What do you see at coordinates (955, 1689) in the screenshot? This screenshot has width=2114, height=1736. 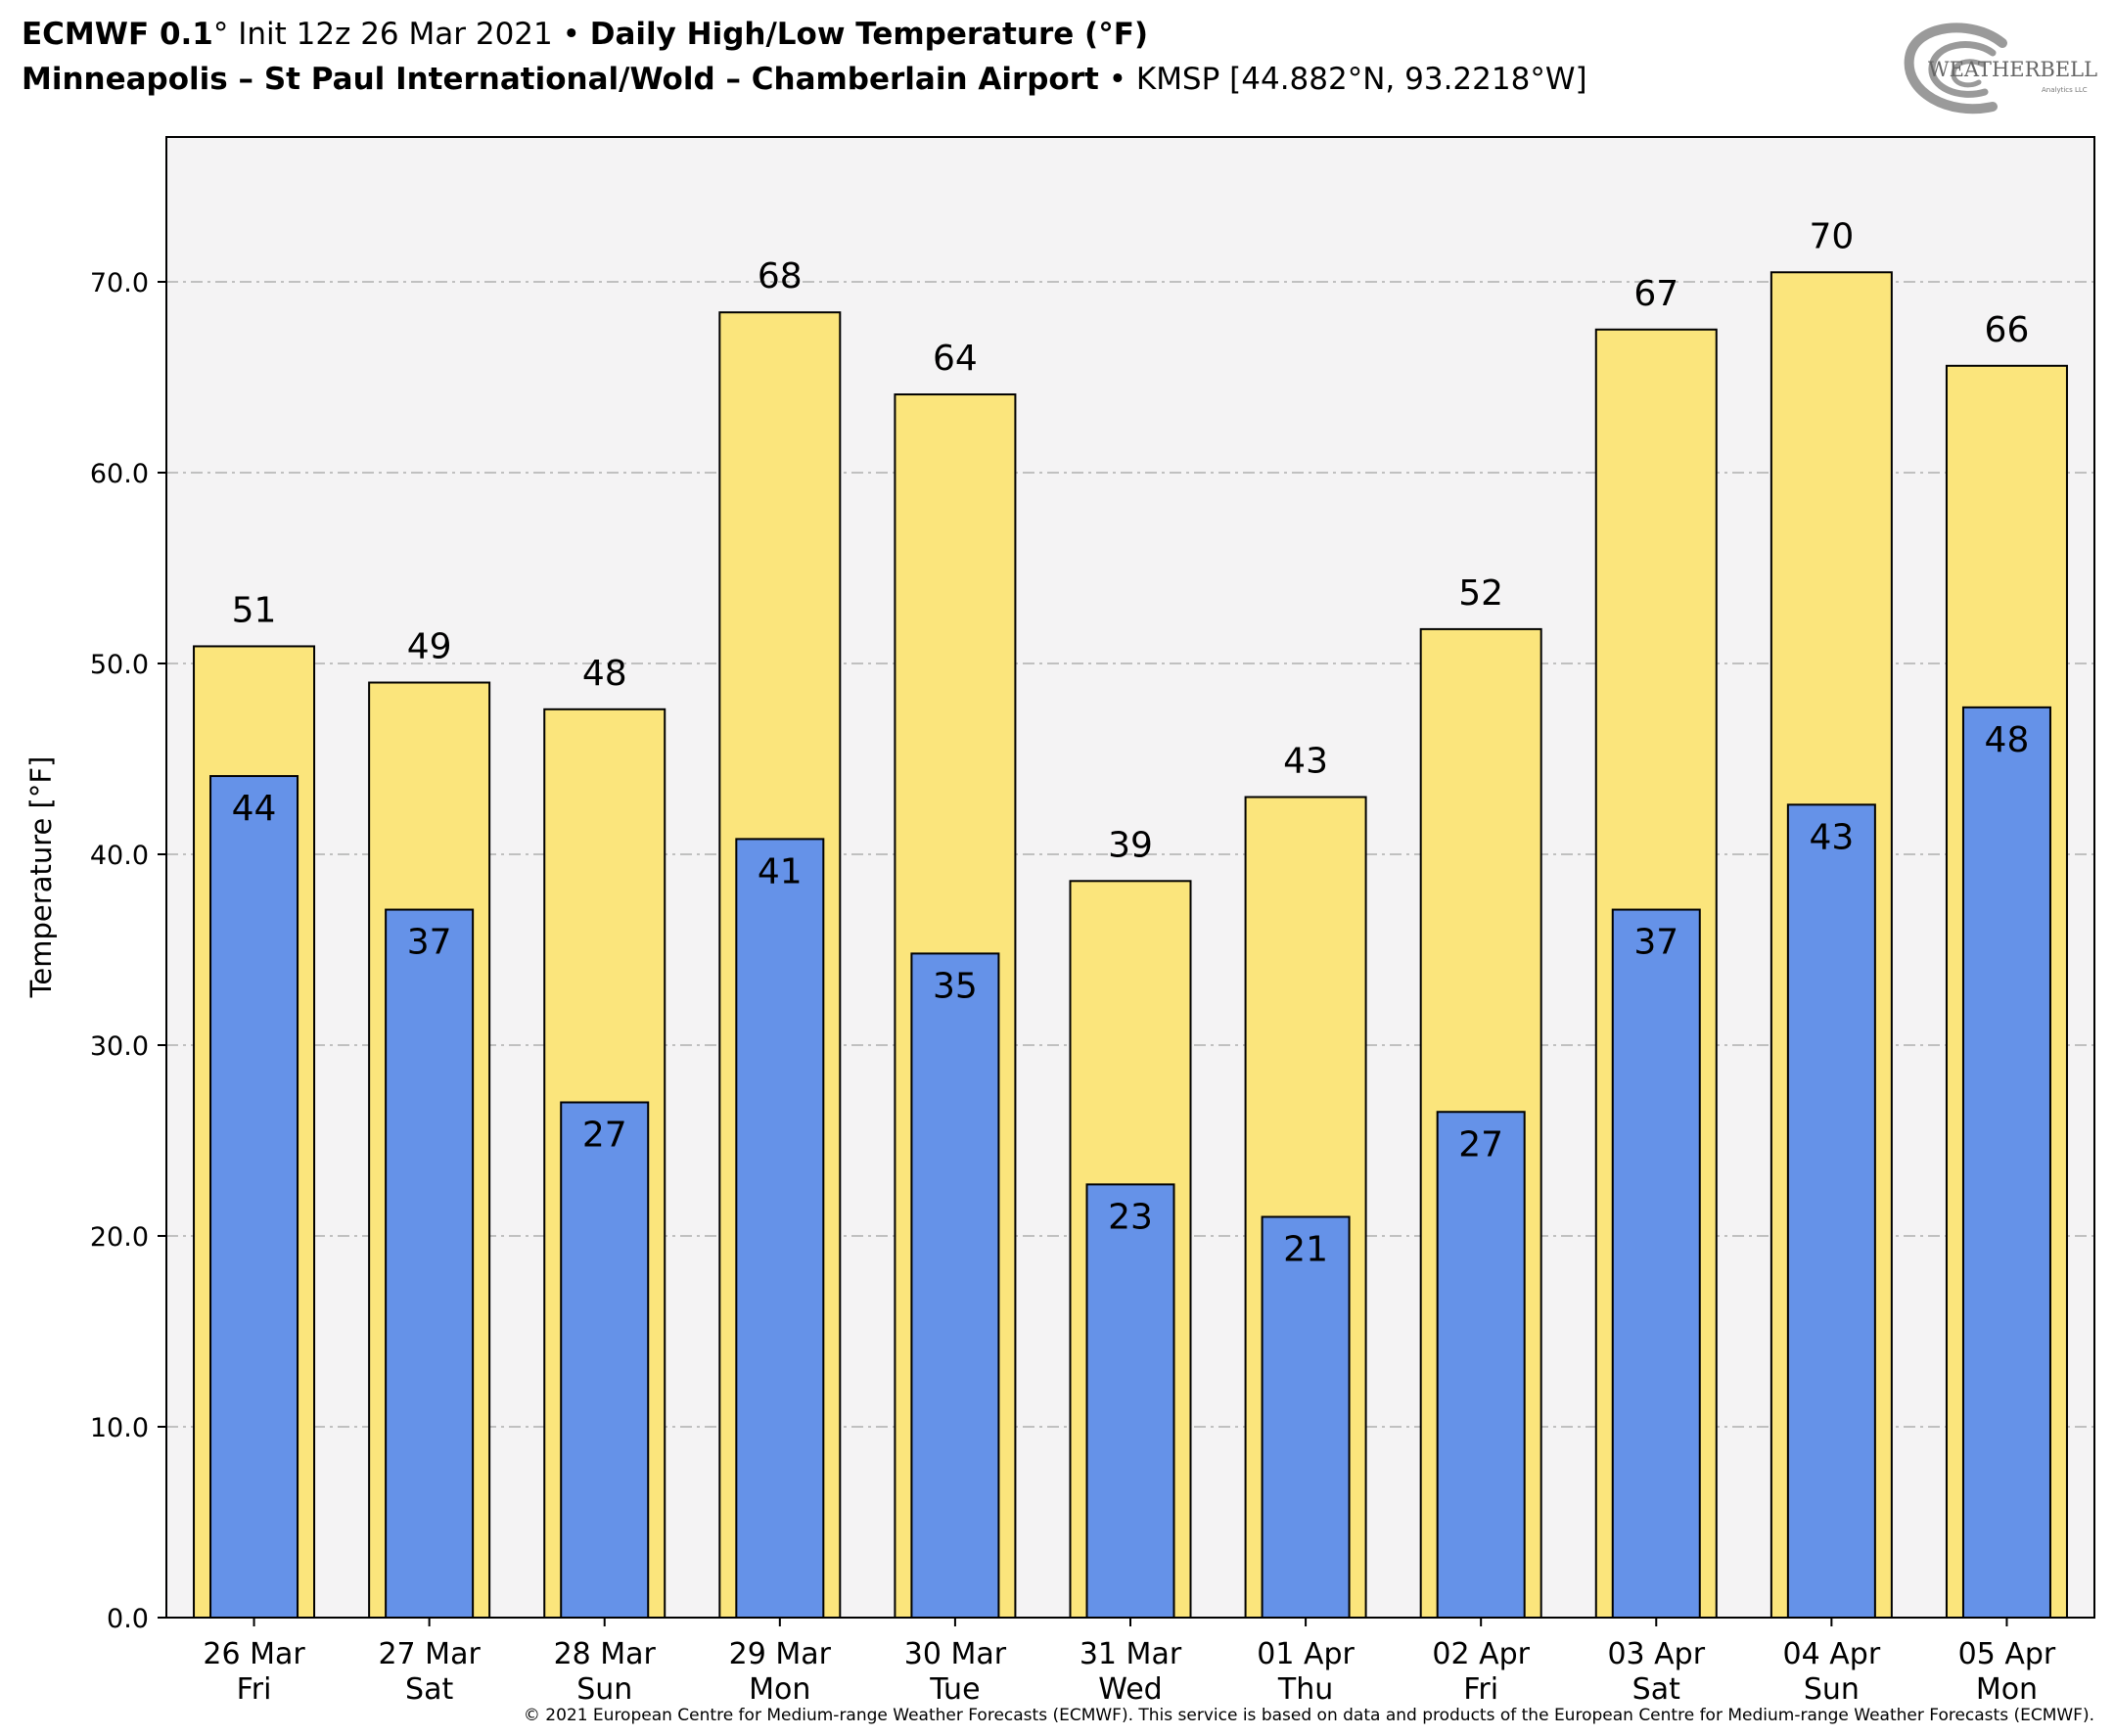 I see `x-tick-label-weekday: Tue` at bounding box center [955, 1689].